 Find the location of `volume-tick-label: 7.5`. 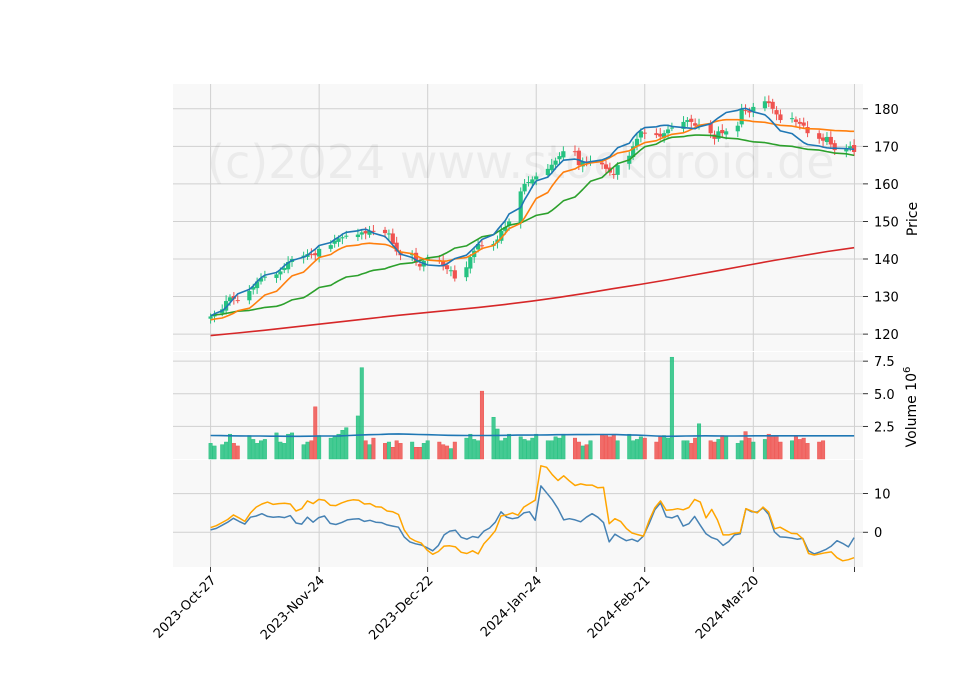

volume-tick-label: 7.5 is located at coordinates (884, 362).